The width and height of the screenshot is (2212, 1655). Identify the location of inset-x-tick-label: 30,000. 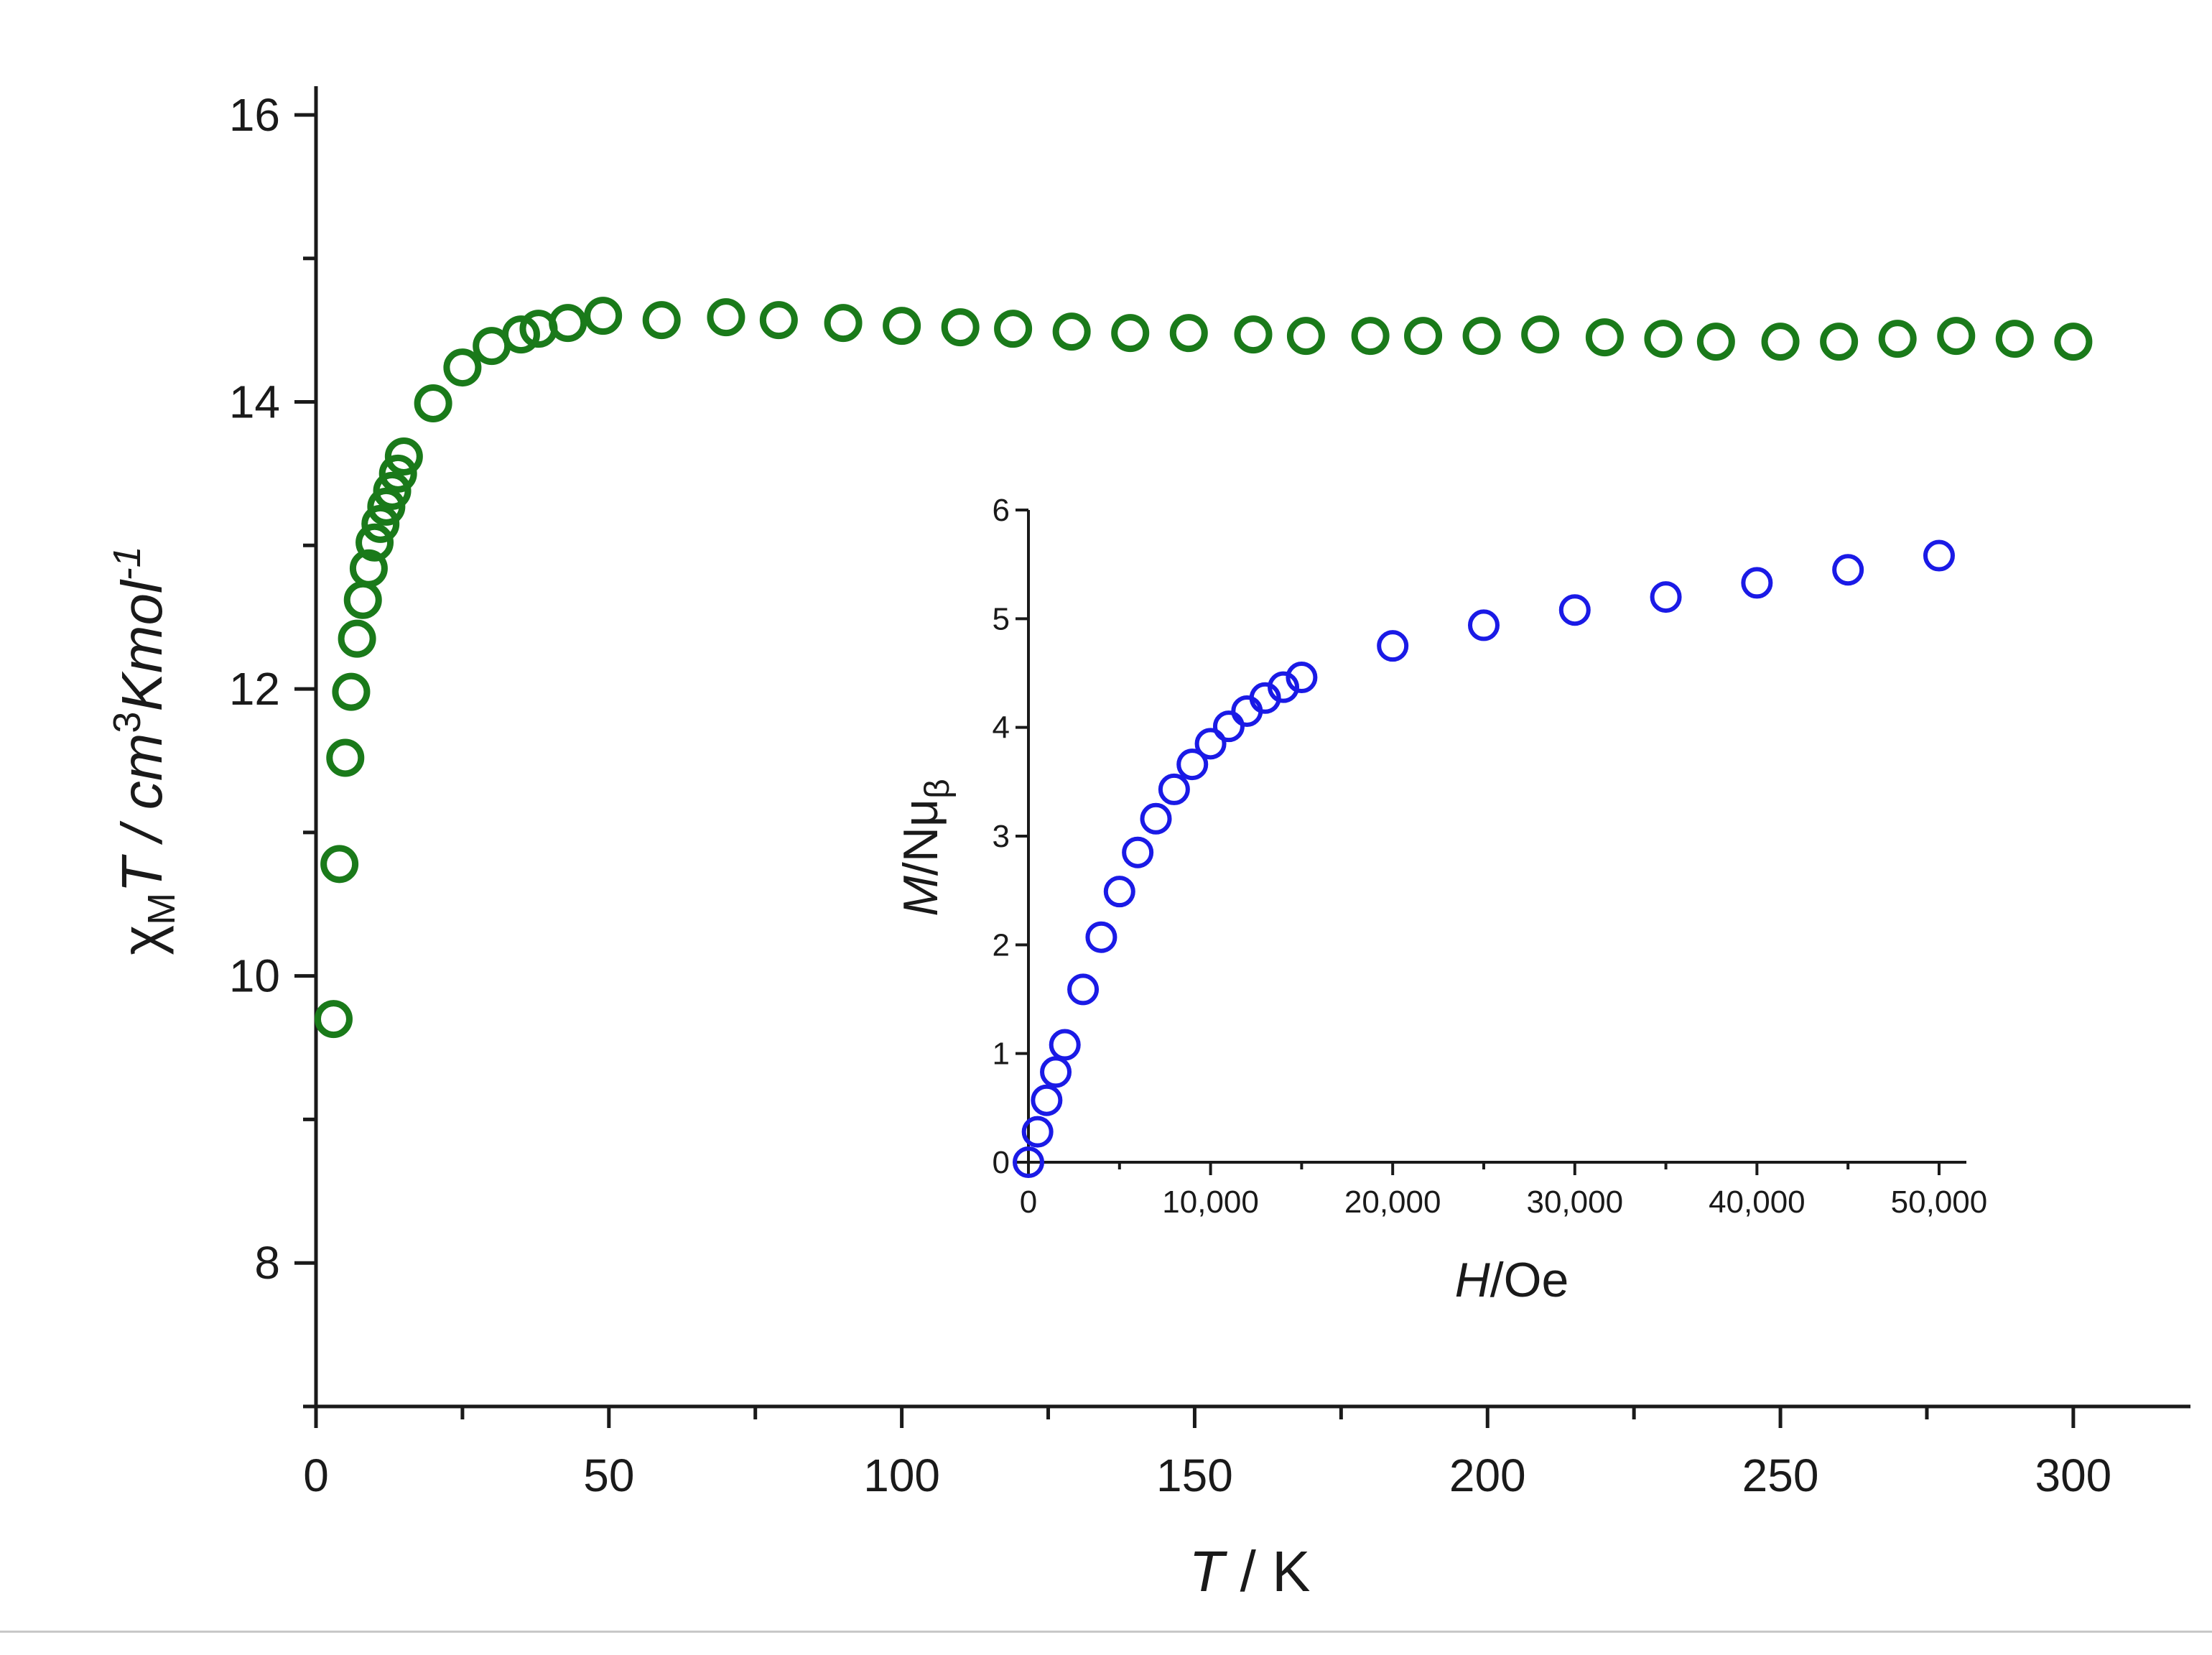
(1575, 1202).